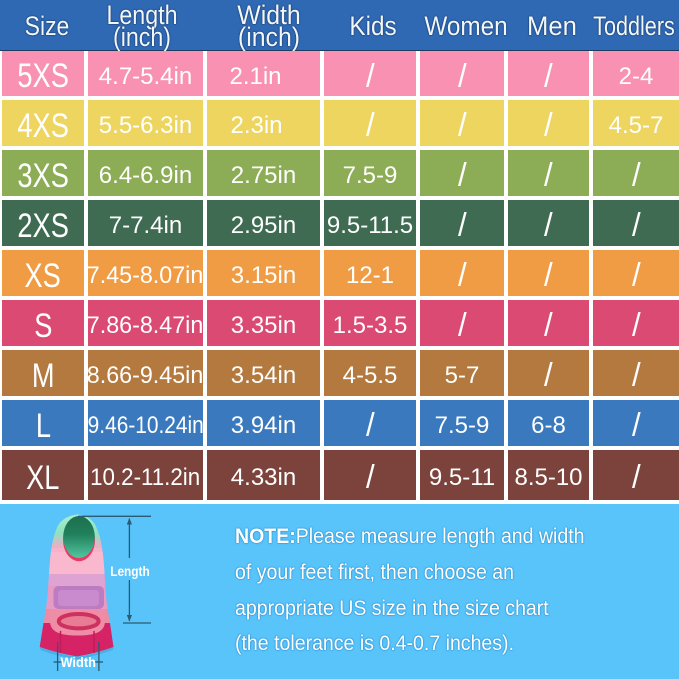 This screenshot has width=679, height=679. I want to click on svg-text: Length, so click(130, 571).